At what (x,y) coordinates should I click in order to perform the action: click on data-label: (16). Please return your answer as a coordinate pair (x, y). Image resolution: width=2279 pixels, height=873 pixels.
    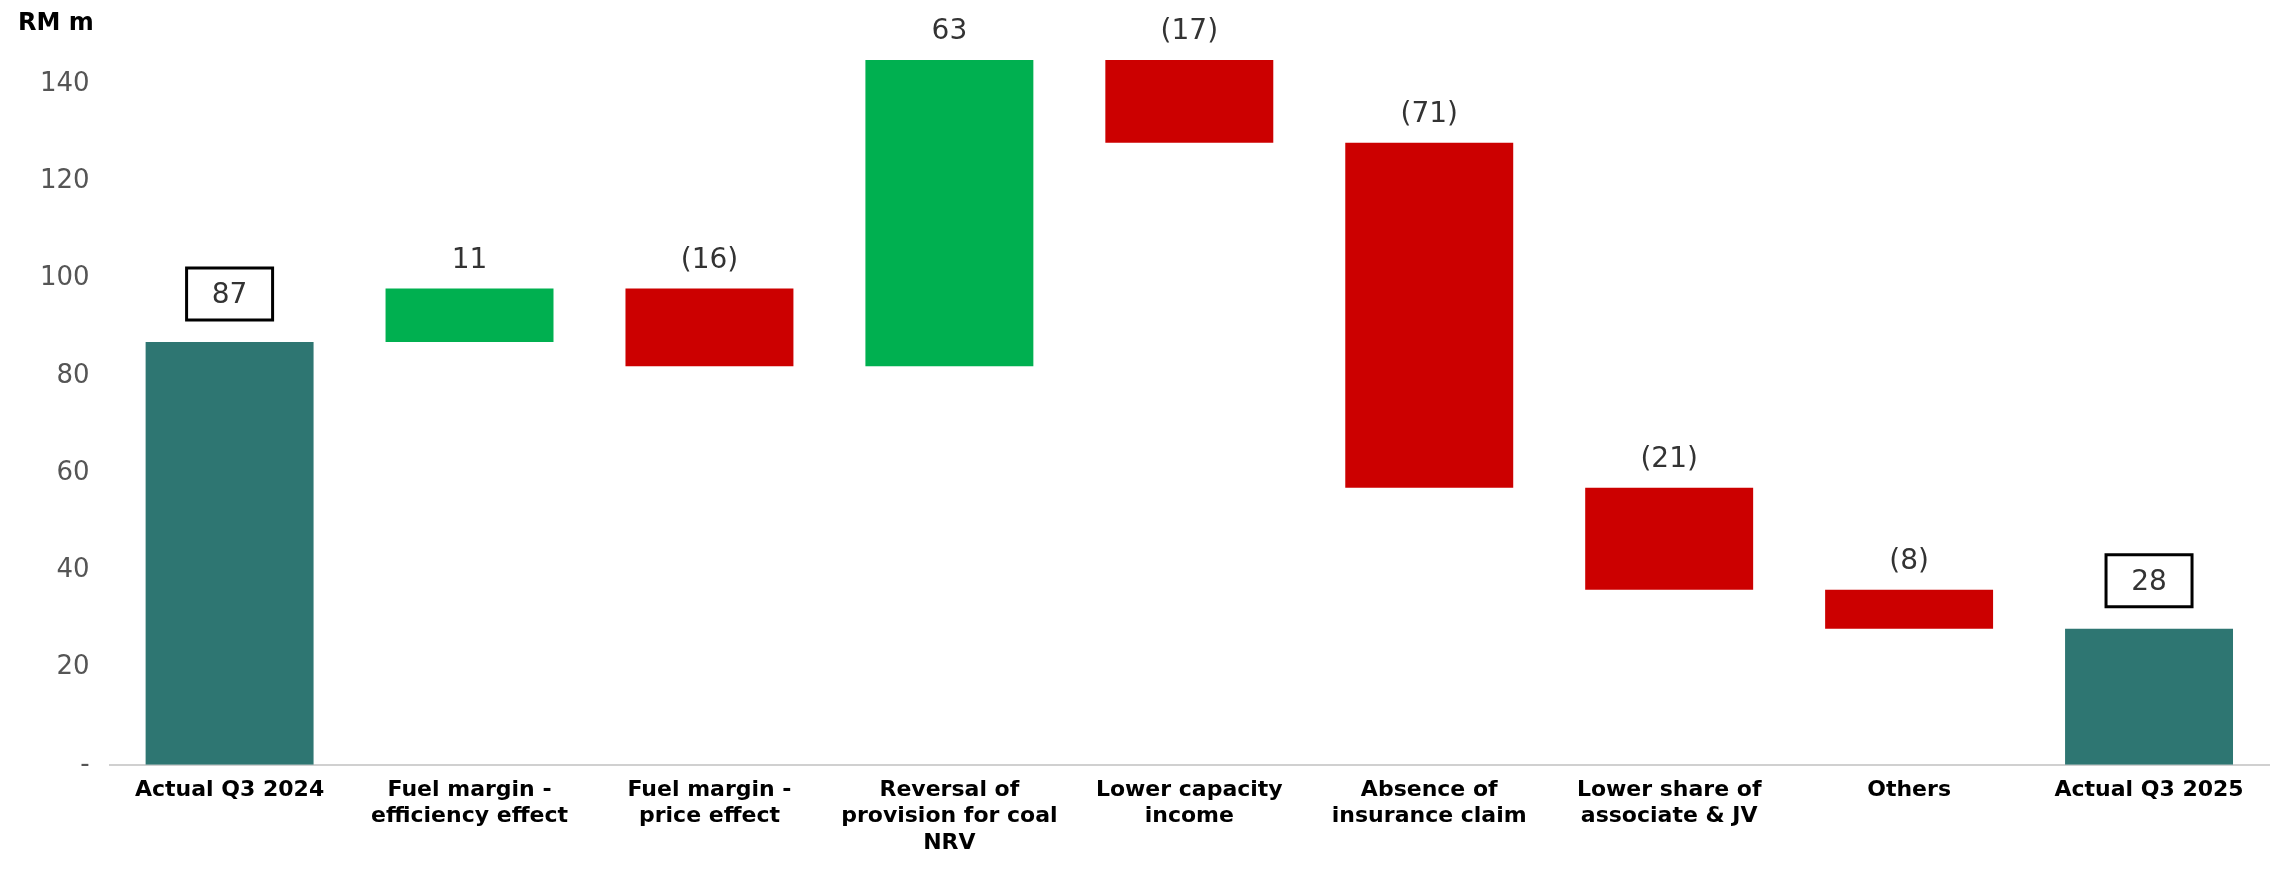
    Looking at the image, I should click on (709, 258).